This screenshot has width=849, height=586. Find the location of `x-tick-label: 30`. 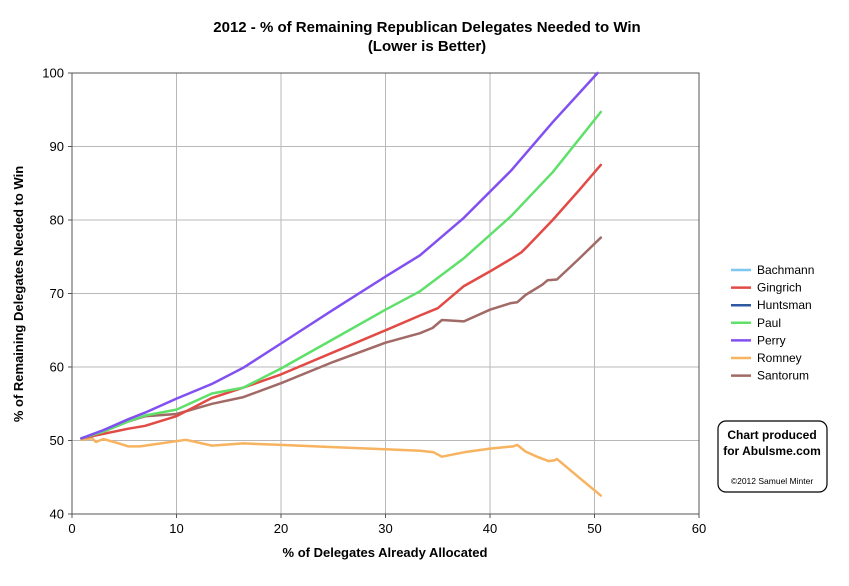

x-tick-label: 30 is located at coordinates (385, 528).